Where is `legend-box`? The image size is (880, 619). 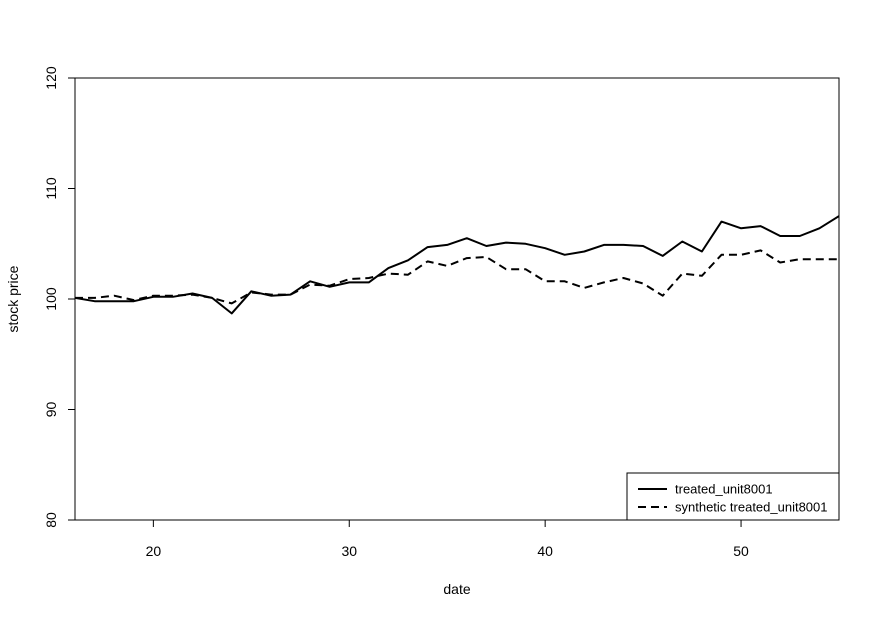
legend-box is located at coordinates (733, 496).